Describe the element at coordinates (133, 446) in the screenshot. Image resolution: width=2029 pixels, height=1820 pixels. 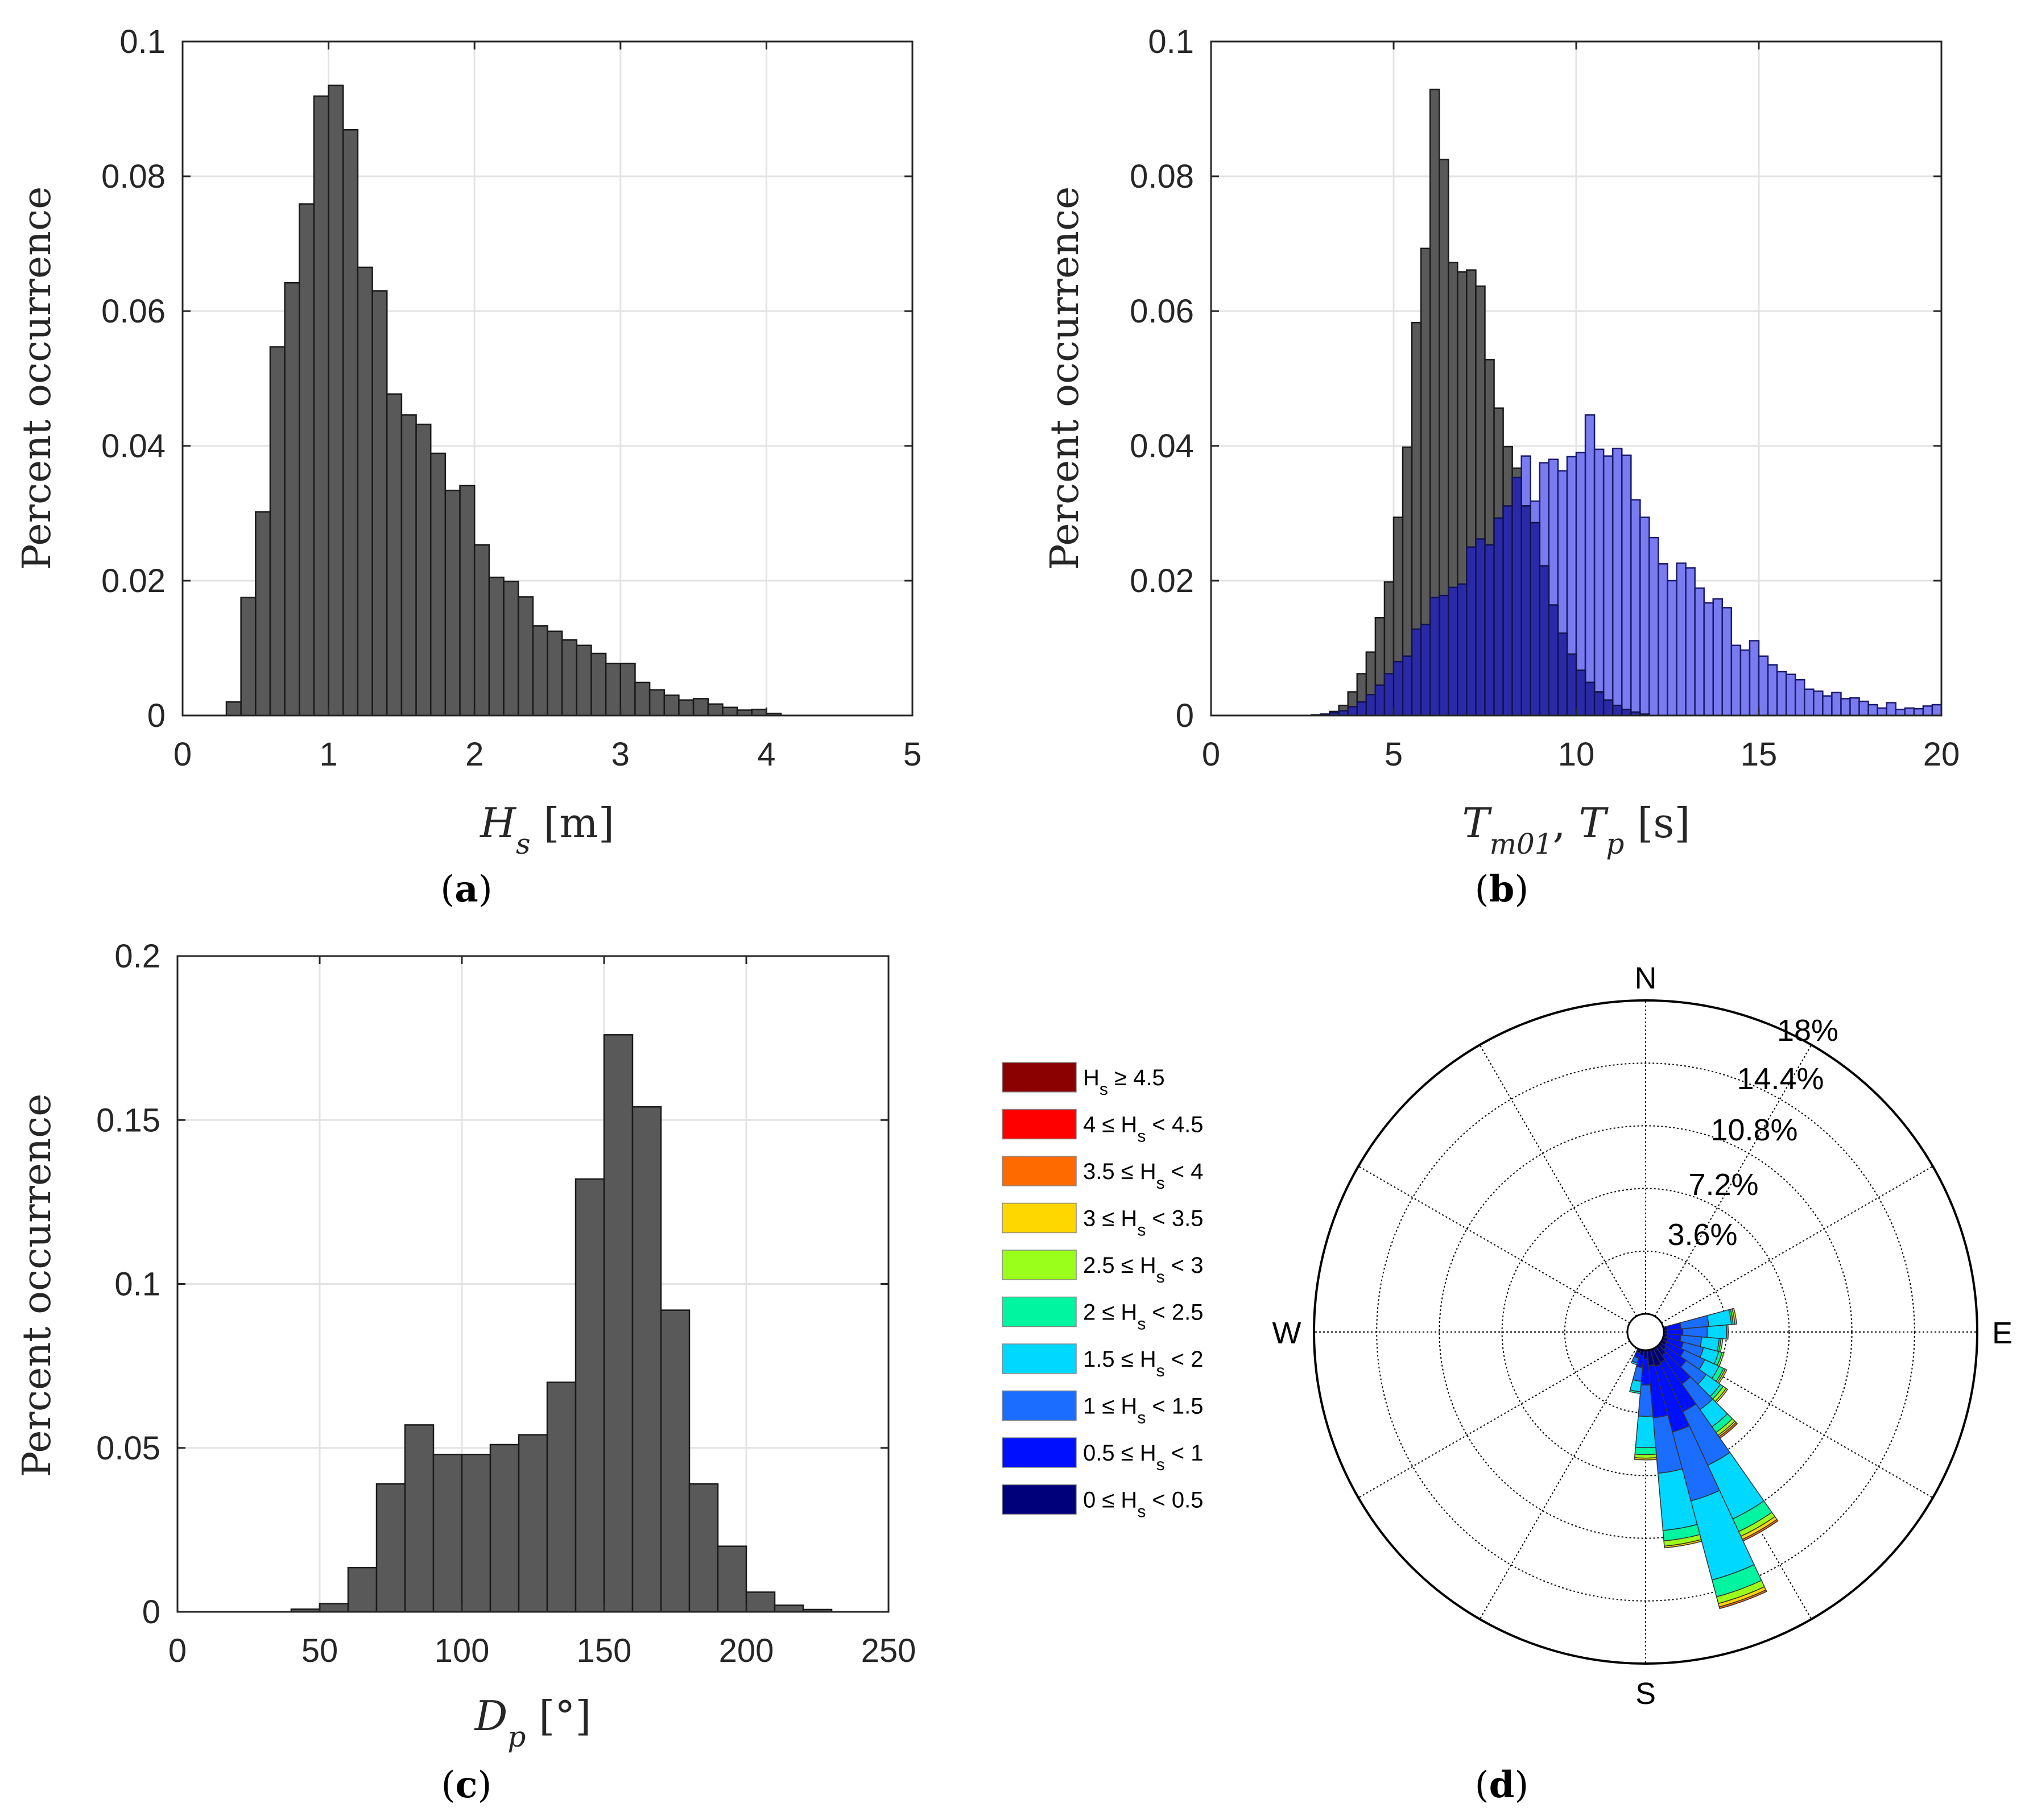
I see `chart-a-ytick-label: 0.04` at that location.